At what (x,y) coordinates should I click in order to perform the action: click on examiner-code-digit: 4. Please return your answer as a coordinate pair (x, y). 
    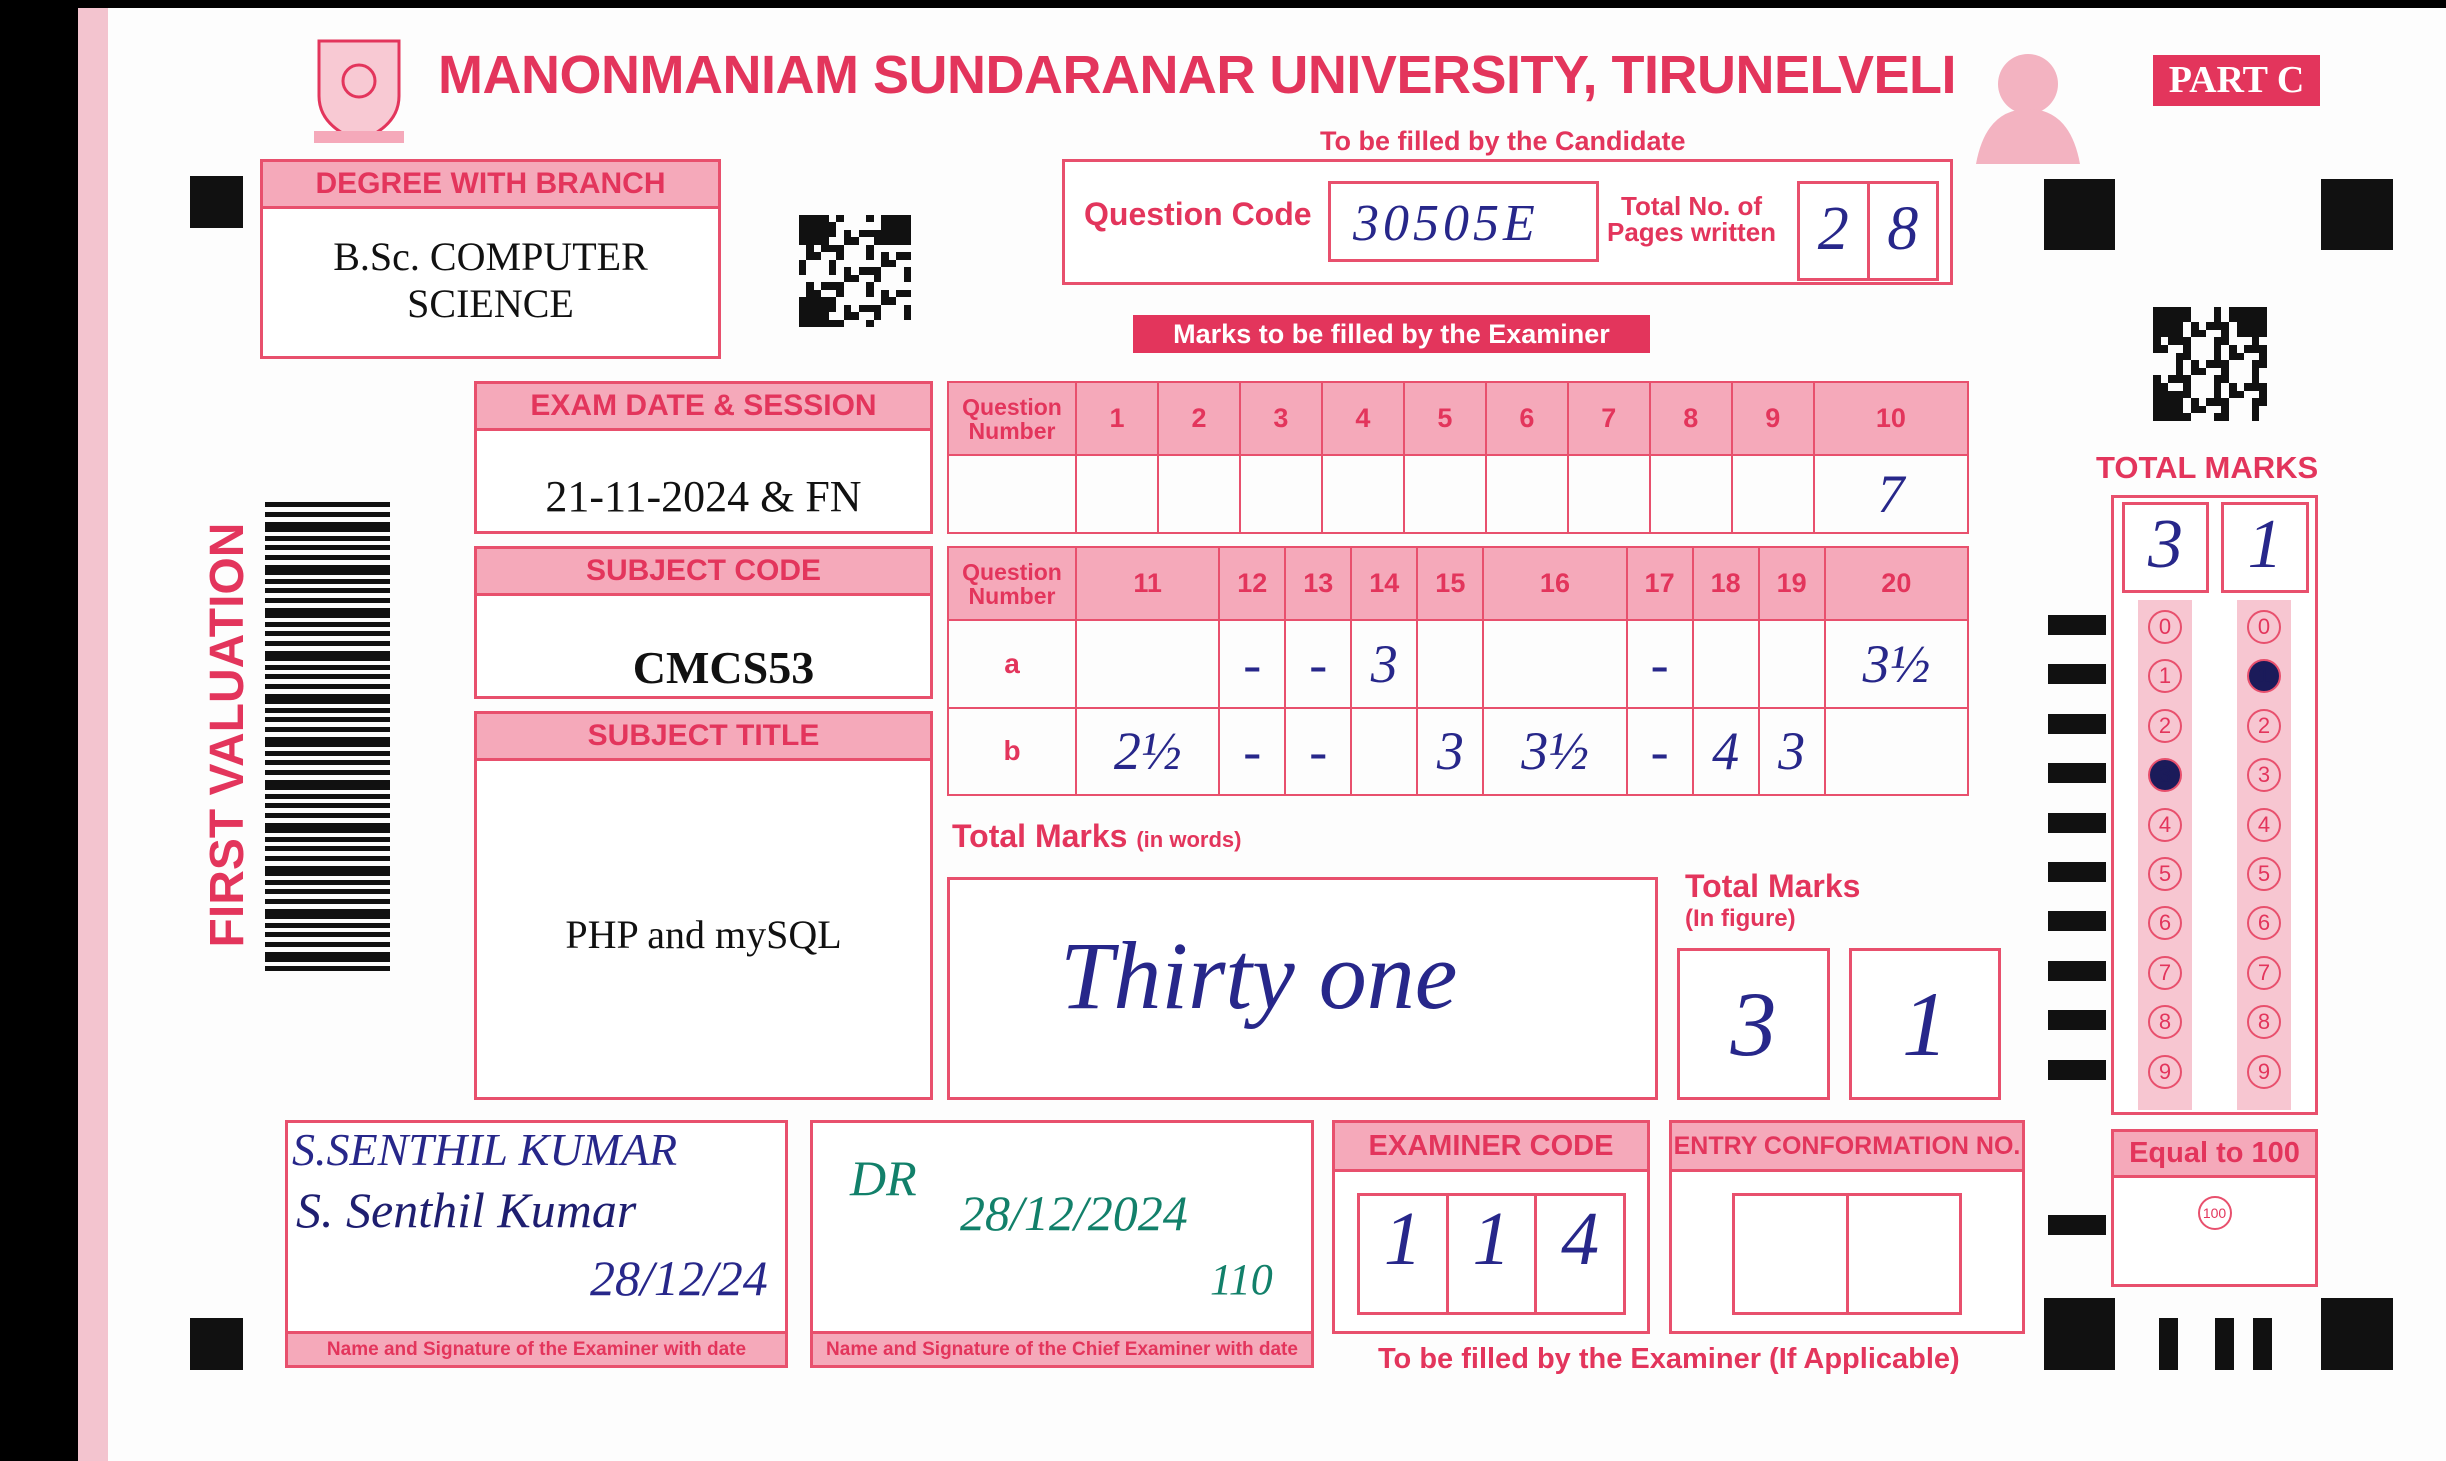
    Looking at the image, I should click on (1580, 1239).